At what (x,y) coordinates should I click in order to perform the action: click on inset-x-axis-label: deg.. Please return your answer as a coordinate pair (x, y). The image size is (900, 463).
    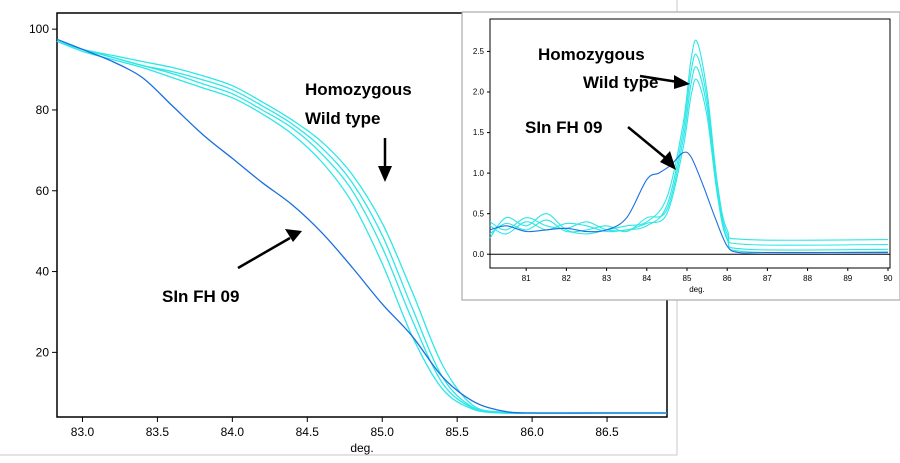
    Looking at the image, I should click on (697, 289).